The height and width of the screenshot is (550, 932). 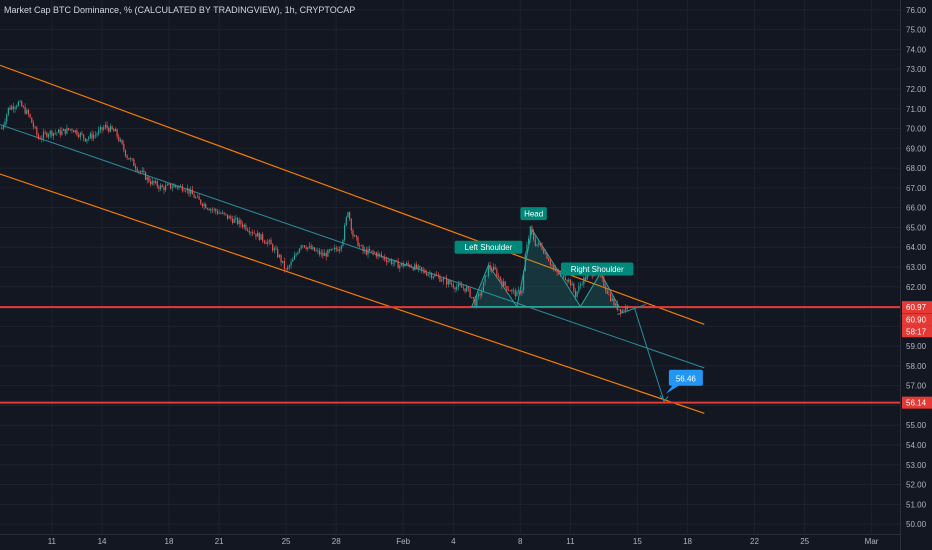 I want to click on target-callout-pointer, so click(x=673, y=388).